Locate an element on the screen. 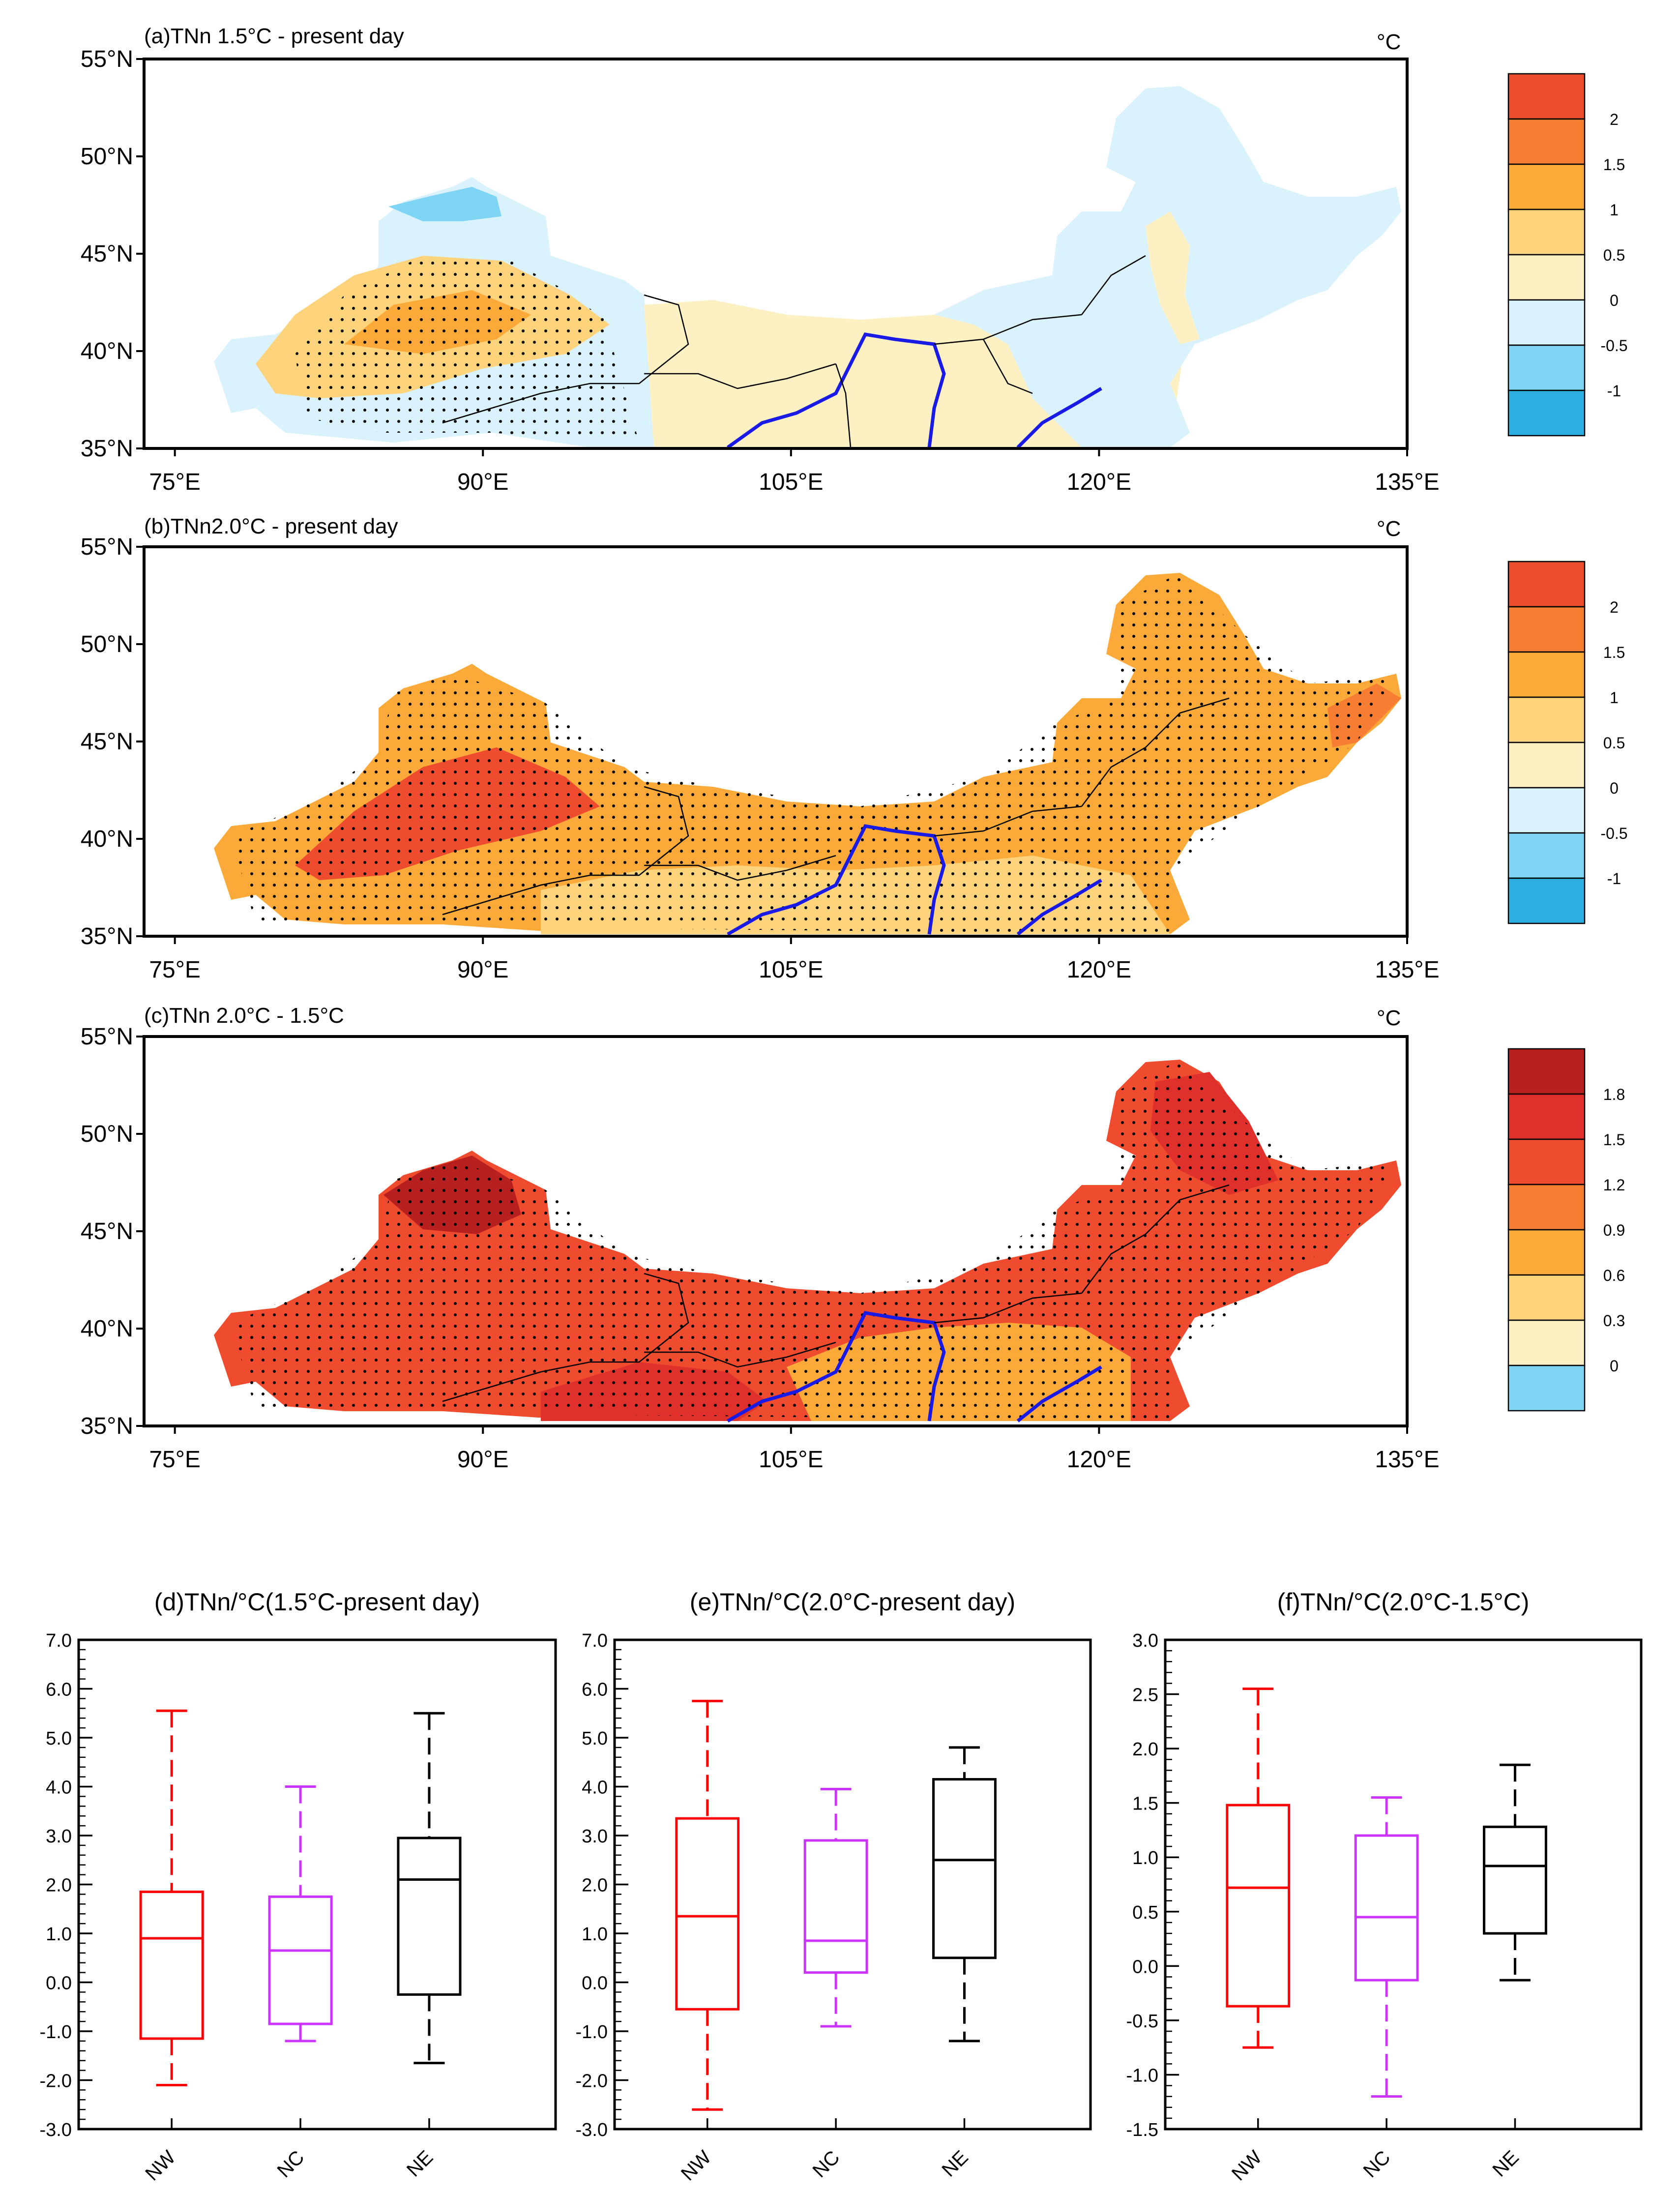 This screenshot has height=2194, width=1680. boxplot-d-xlabel: NE is located at coordinates (420, 2163).